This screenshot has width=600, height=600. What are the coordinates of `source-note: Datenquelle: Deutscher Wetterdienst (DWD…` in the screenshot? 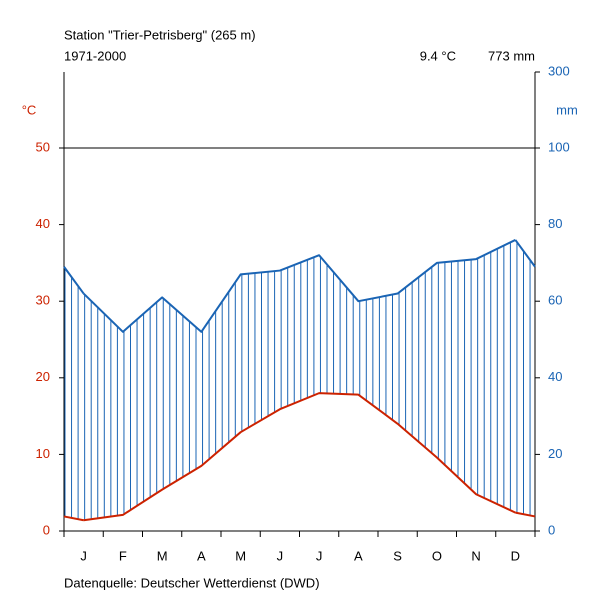 It's located at (192, 582).